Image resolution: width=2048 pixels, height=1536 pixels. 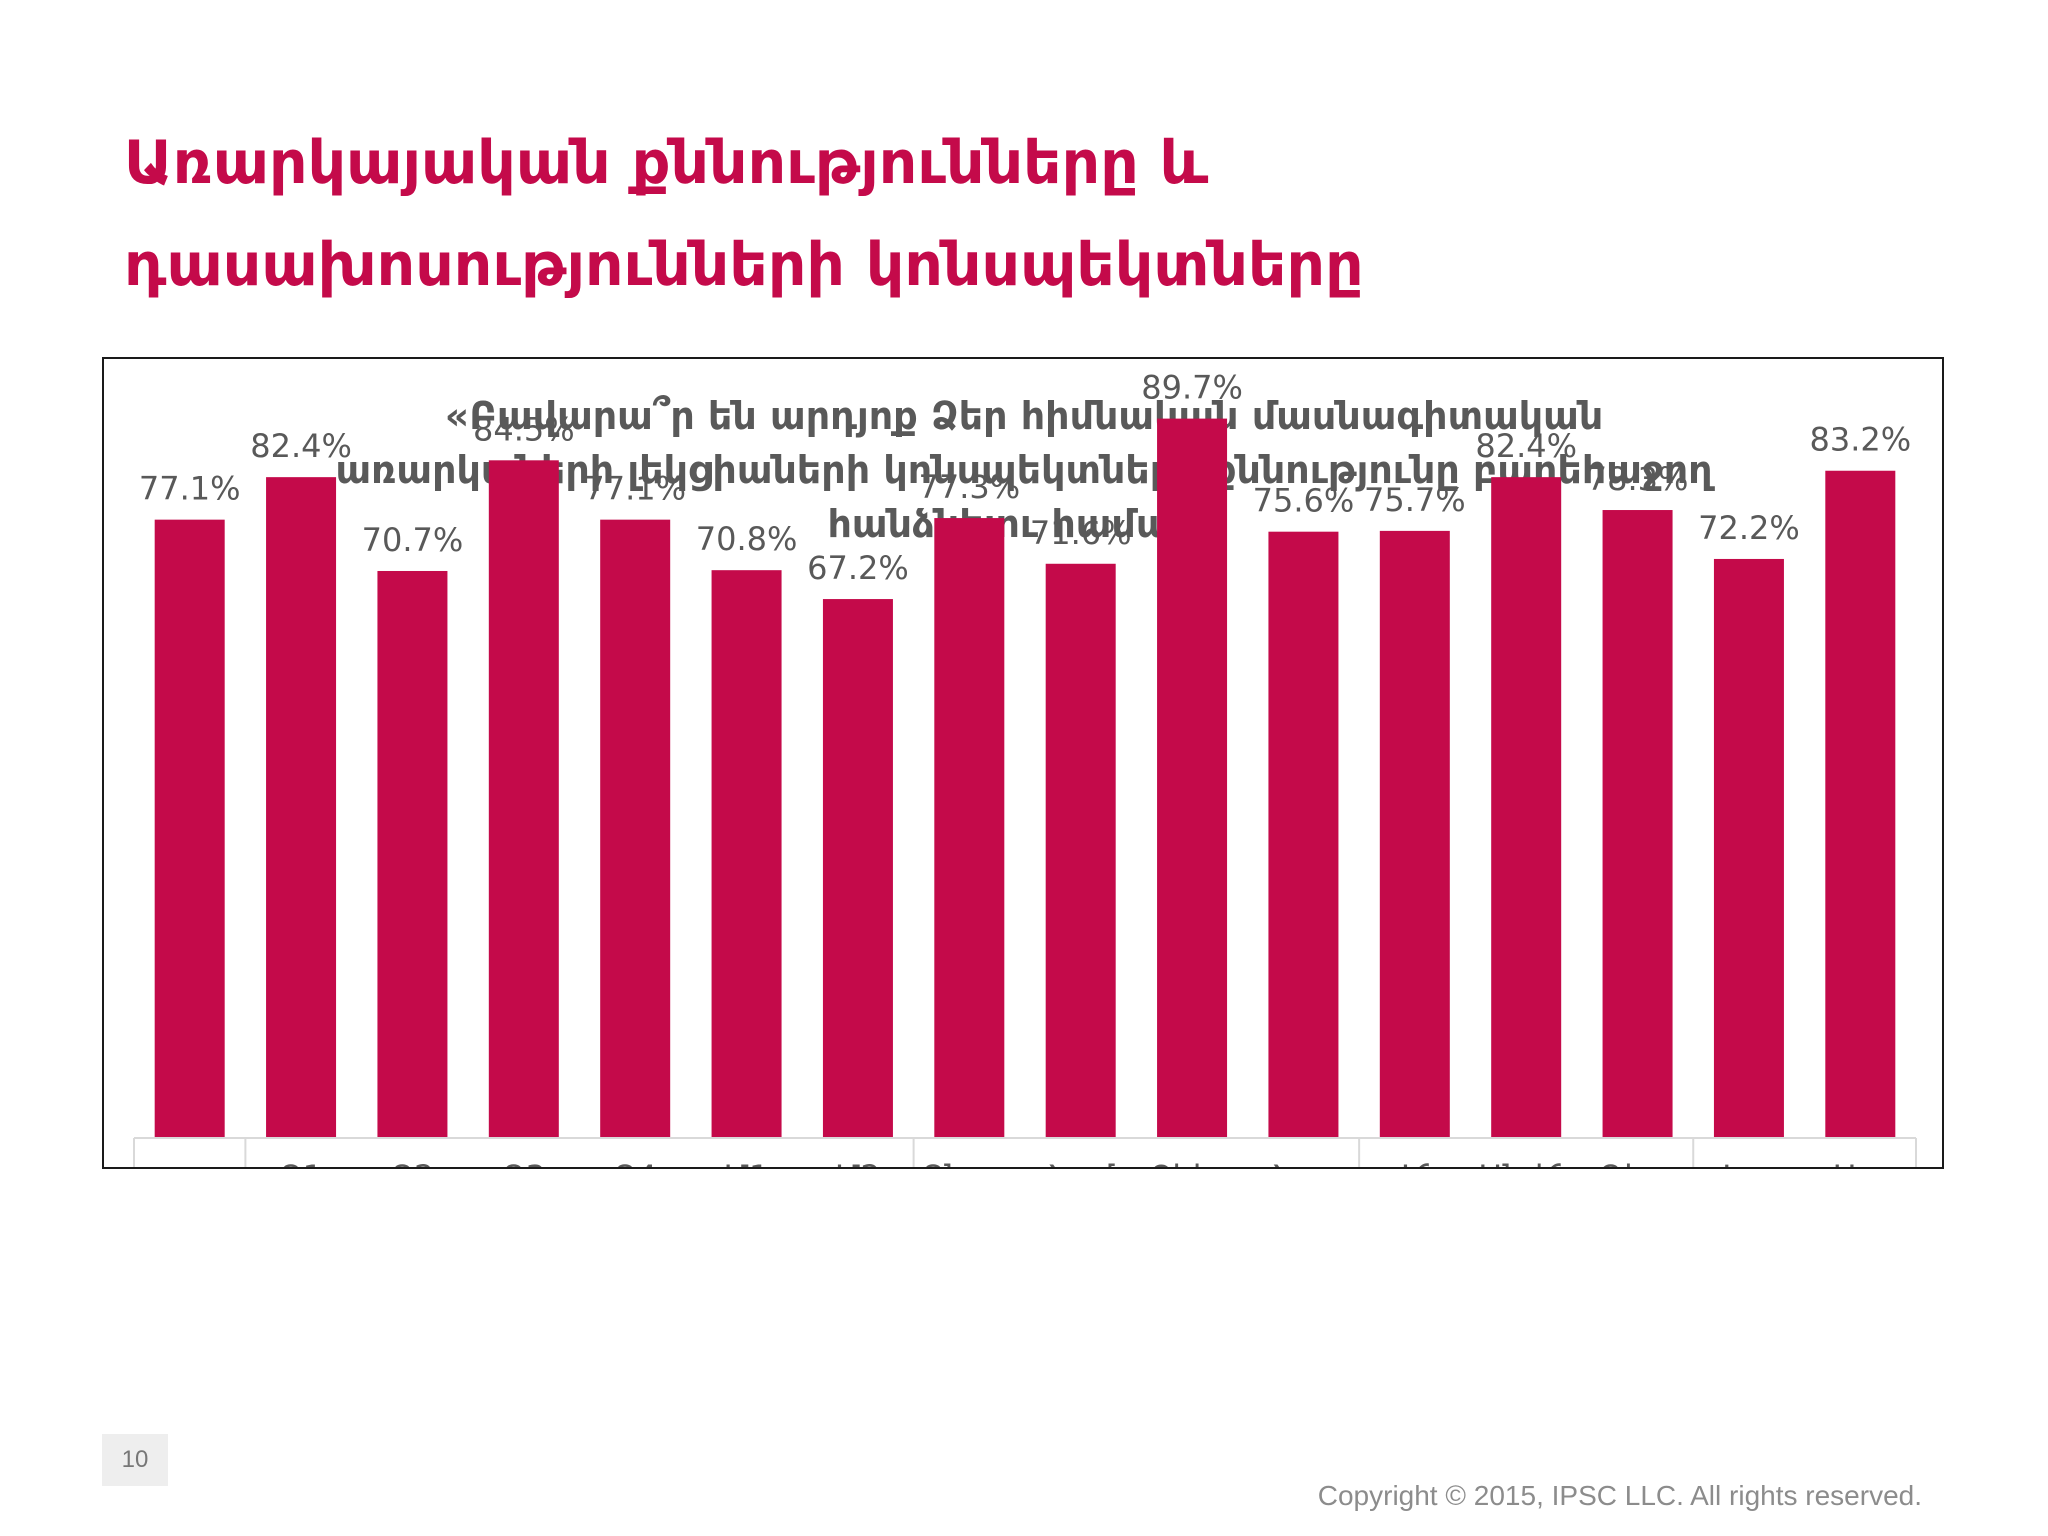 What do you see at coordinates (969, 487) in the screenshot?
I see `data-label: 77.3%` at bounding box center [969, 487].